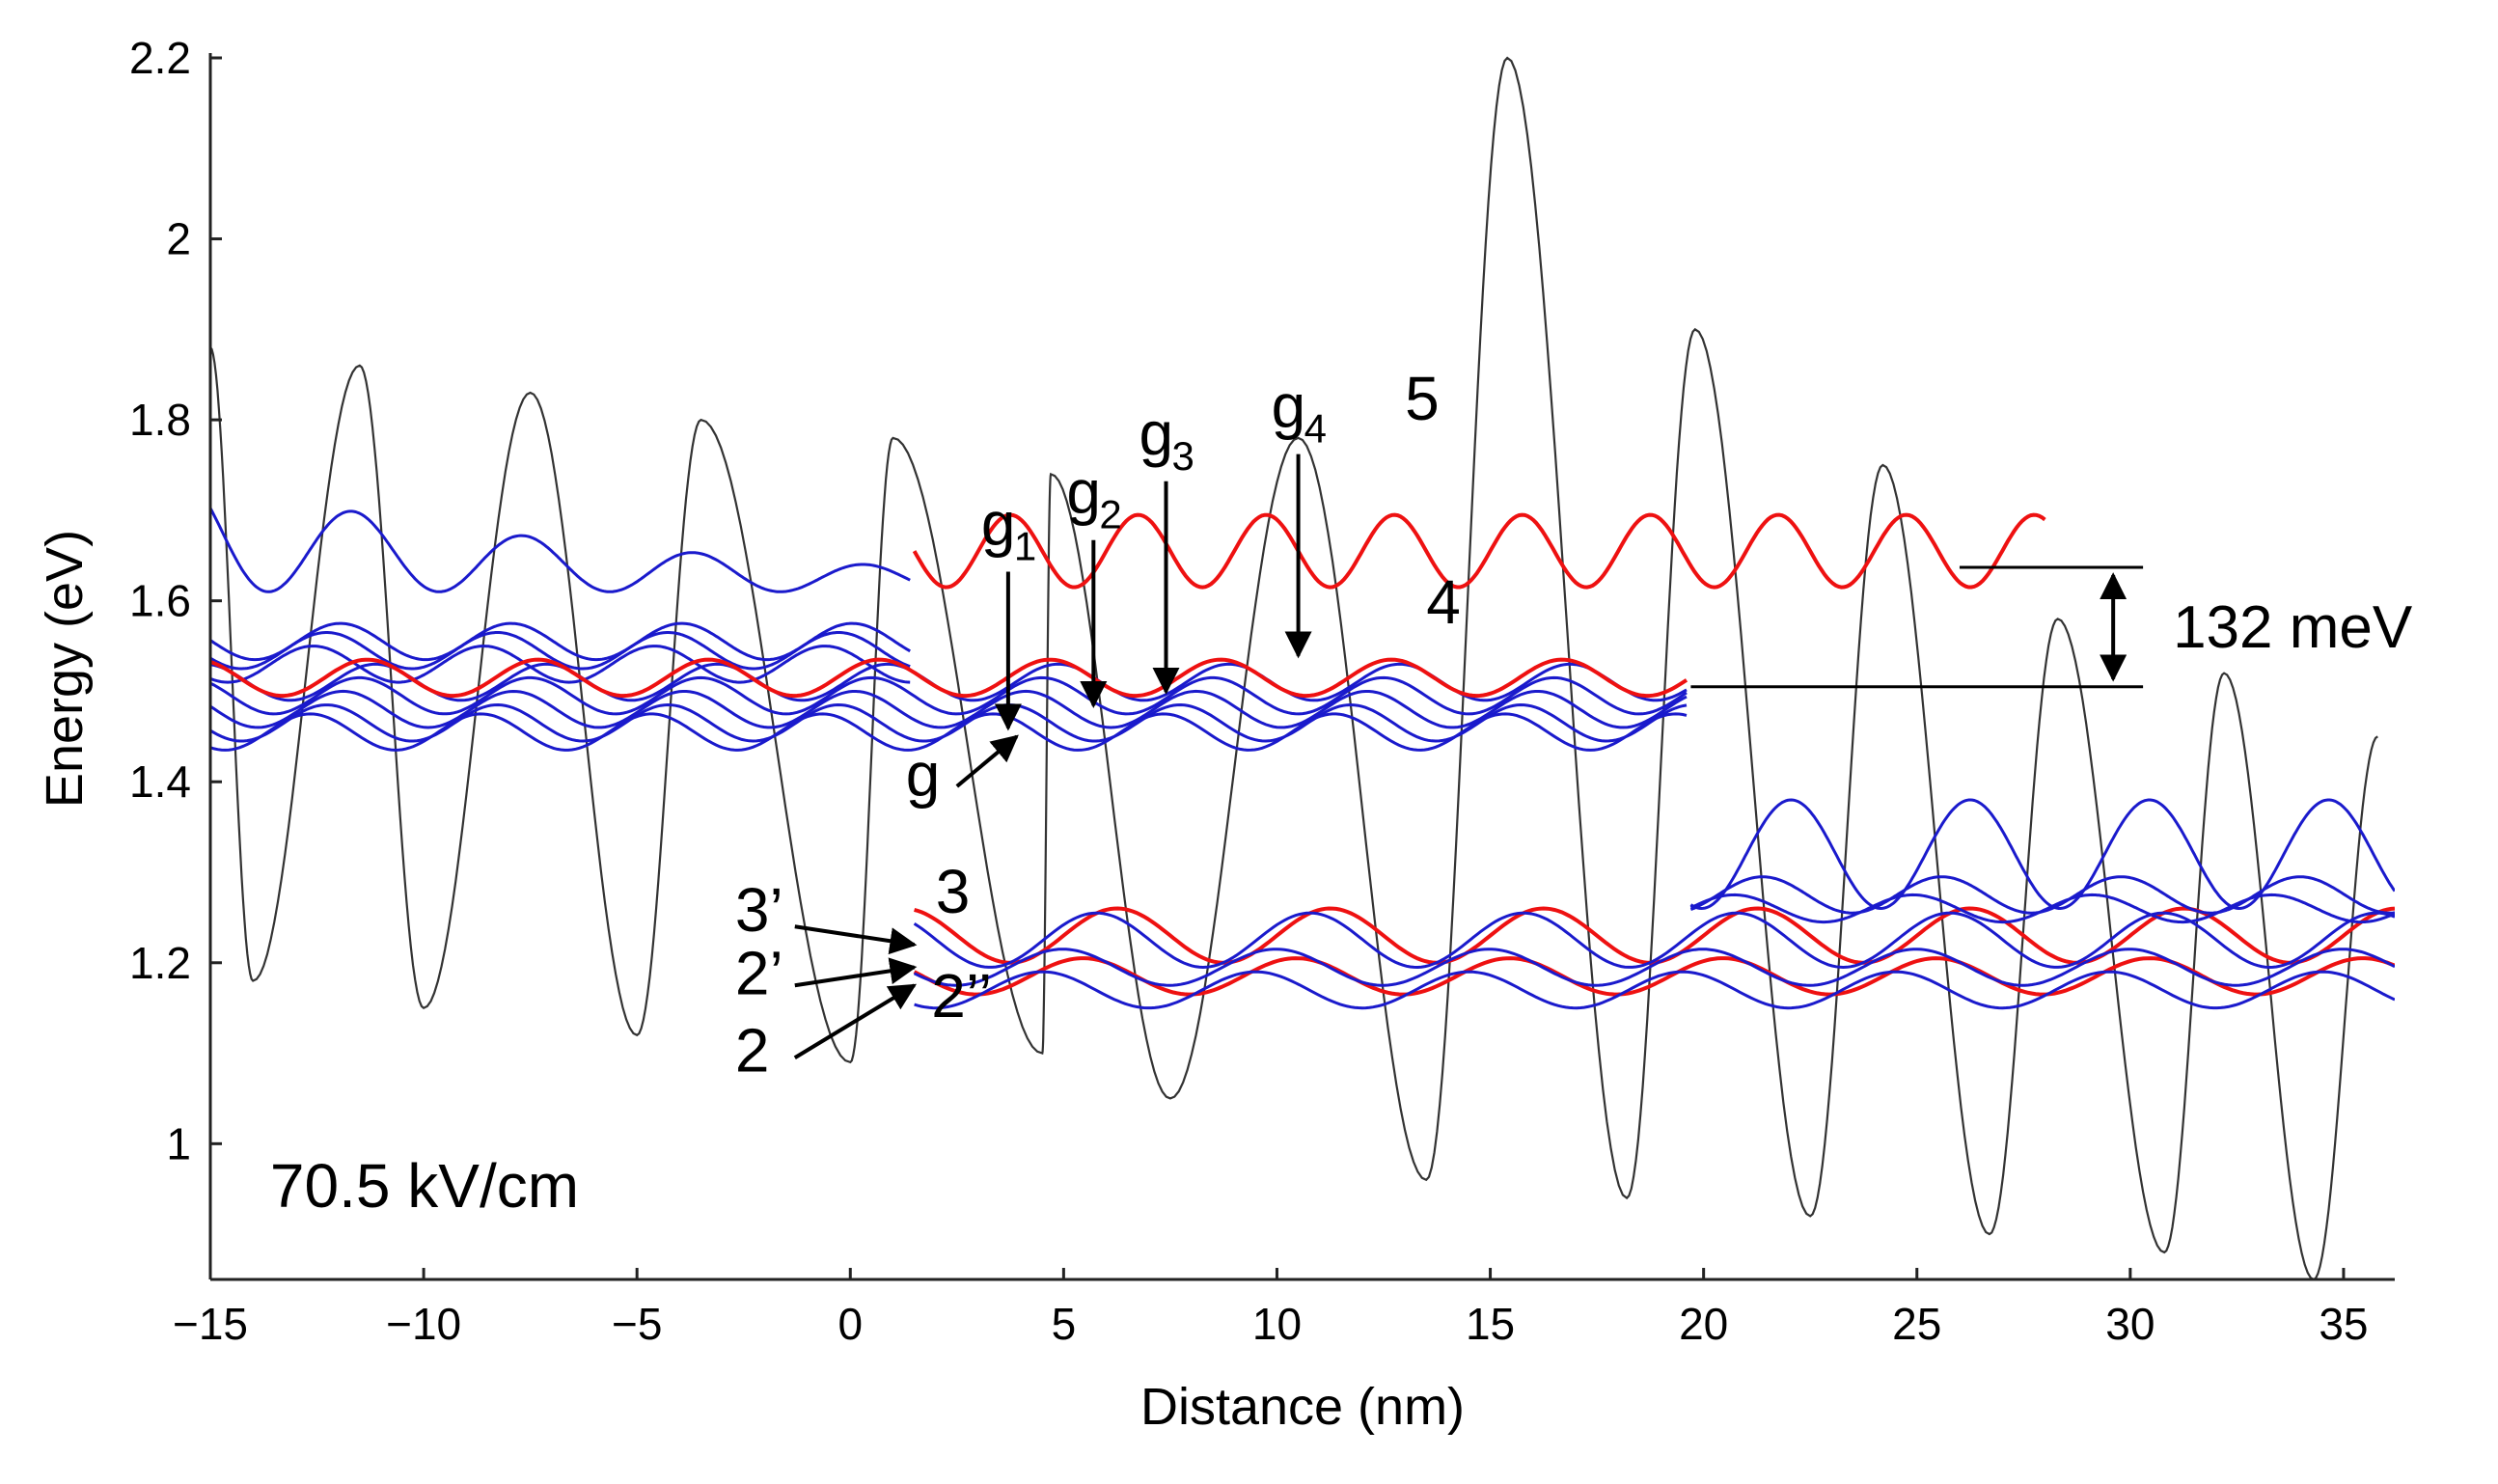 The height and width of the screenshot is (1484, 2498). Describe the element at coordinates (1703, 1324) in the screenshot. I see `x-tick-label: 20` at that location.